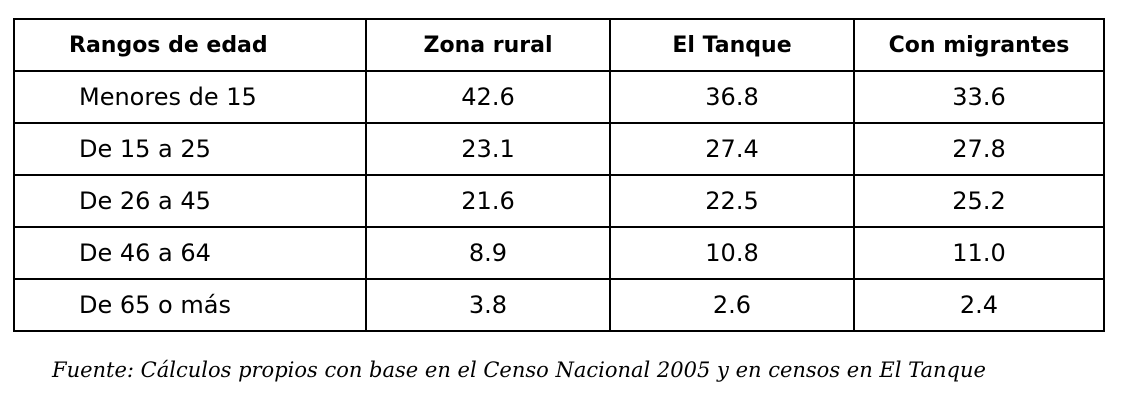 This screenshot has height=404, width=1122. What do you see at coordinates (979, 253) in the screenshot?
I see `with-migrants-cell: 11.0` at bounding box center [979, 253].